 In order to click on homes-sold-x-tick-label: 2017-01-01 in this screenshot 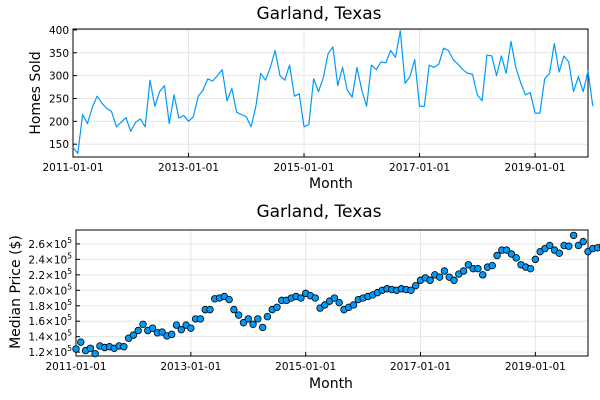, I will do `click(419, 168)`.